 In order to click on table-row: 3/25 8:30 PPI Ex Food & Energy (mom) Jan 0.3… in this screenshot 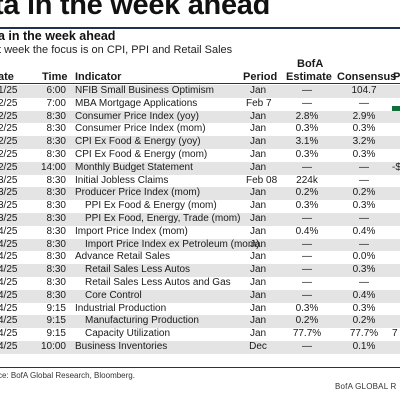, I will do `click(200, 206)`.